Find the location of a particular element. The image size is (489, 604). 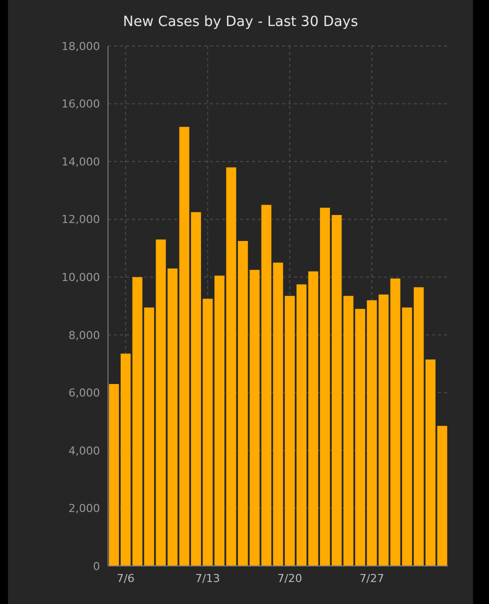

y-tick-label: 8,000 is located at coordinates (84, 335).